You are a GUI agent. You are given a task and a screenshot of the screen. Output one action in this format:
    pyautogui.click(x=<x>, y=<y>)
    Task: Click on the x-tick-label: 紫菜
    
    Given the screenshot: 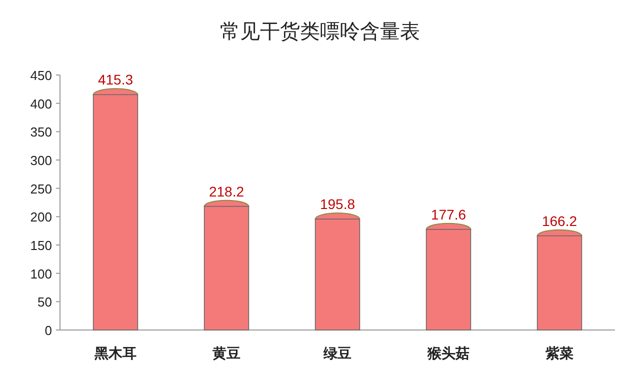 What is the action you would take?
    pyautogui.click(x=559, y=354)
    